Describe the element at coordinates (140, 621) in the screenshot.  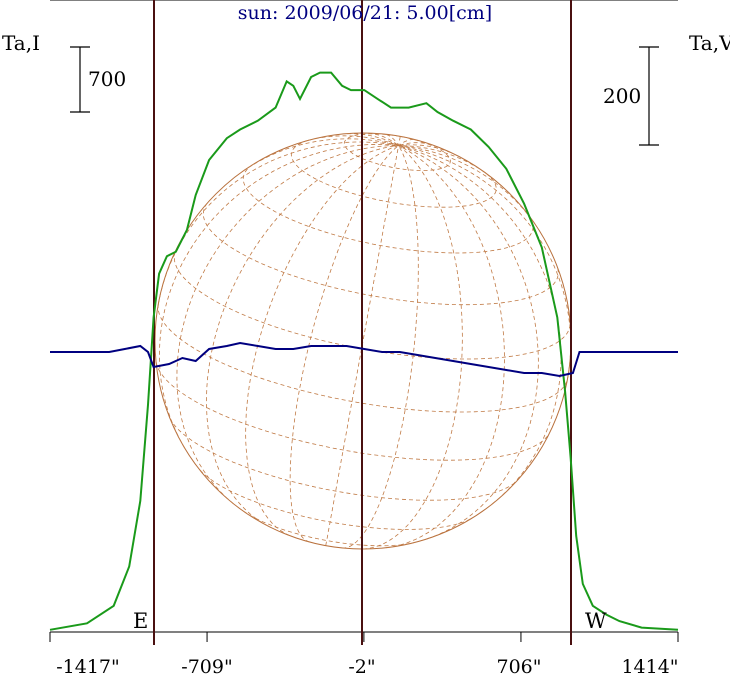
I see `east-marker: E` at that location.